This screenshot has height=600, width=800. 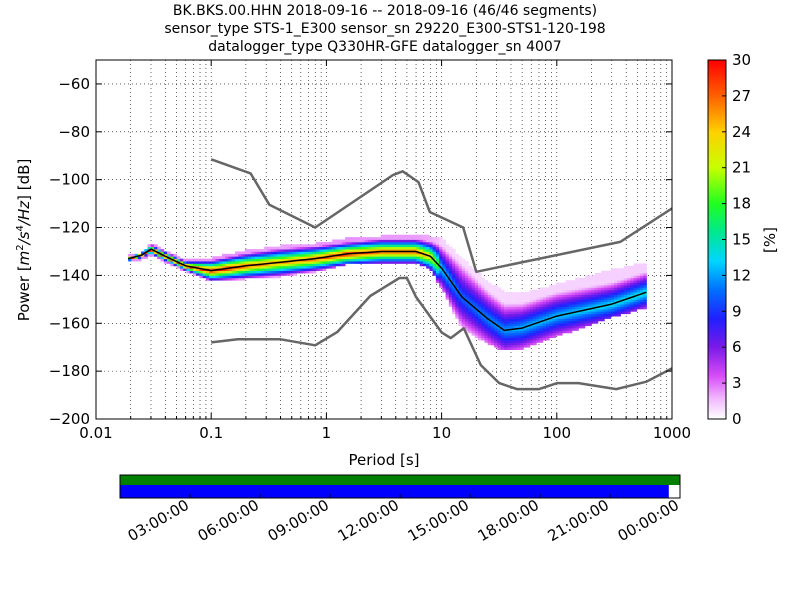 I want to click on colorbar-tick-label: 18, so click(x=741, y=204).